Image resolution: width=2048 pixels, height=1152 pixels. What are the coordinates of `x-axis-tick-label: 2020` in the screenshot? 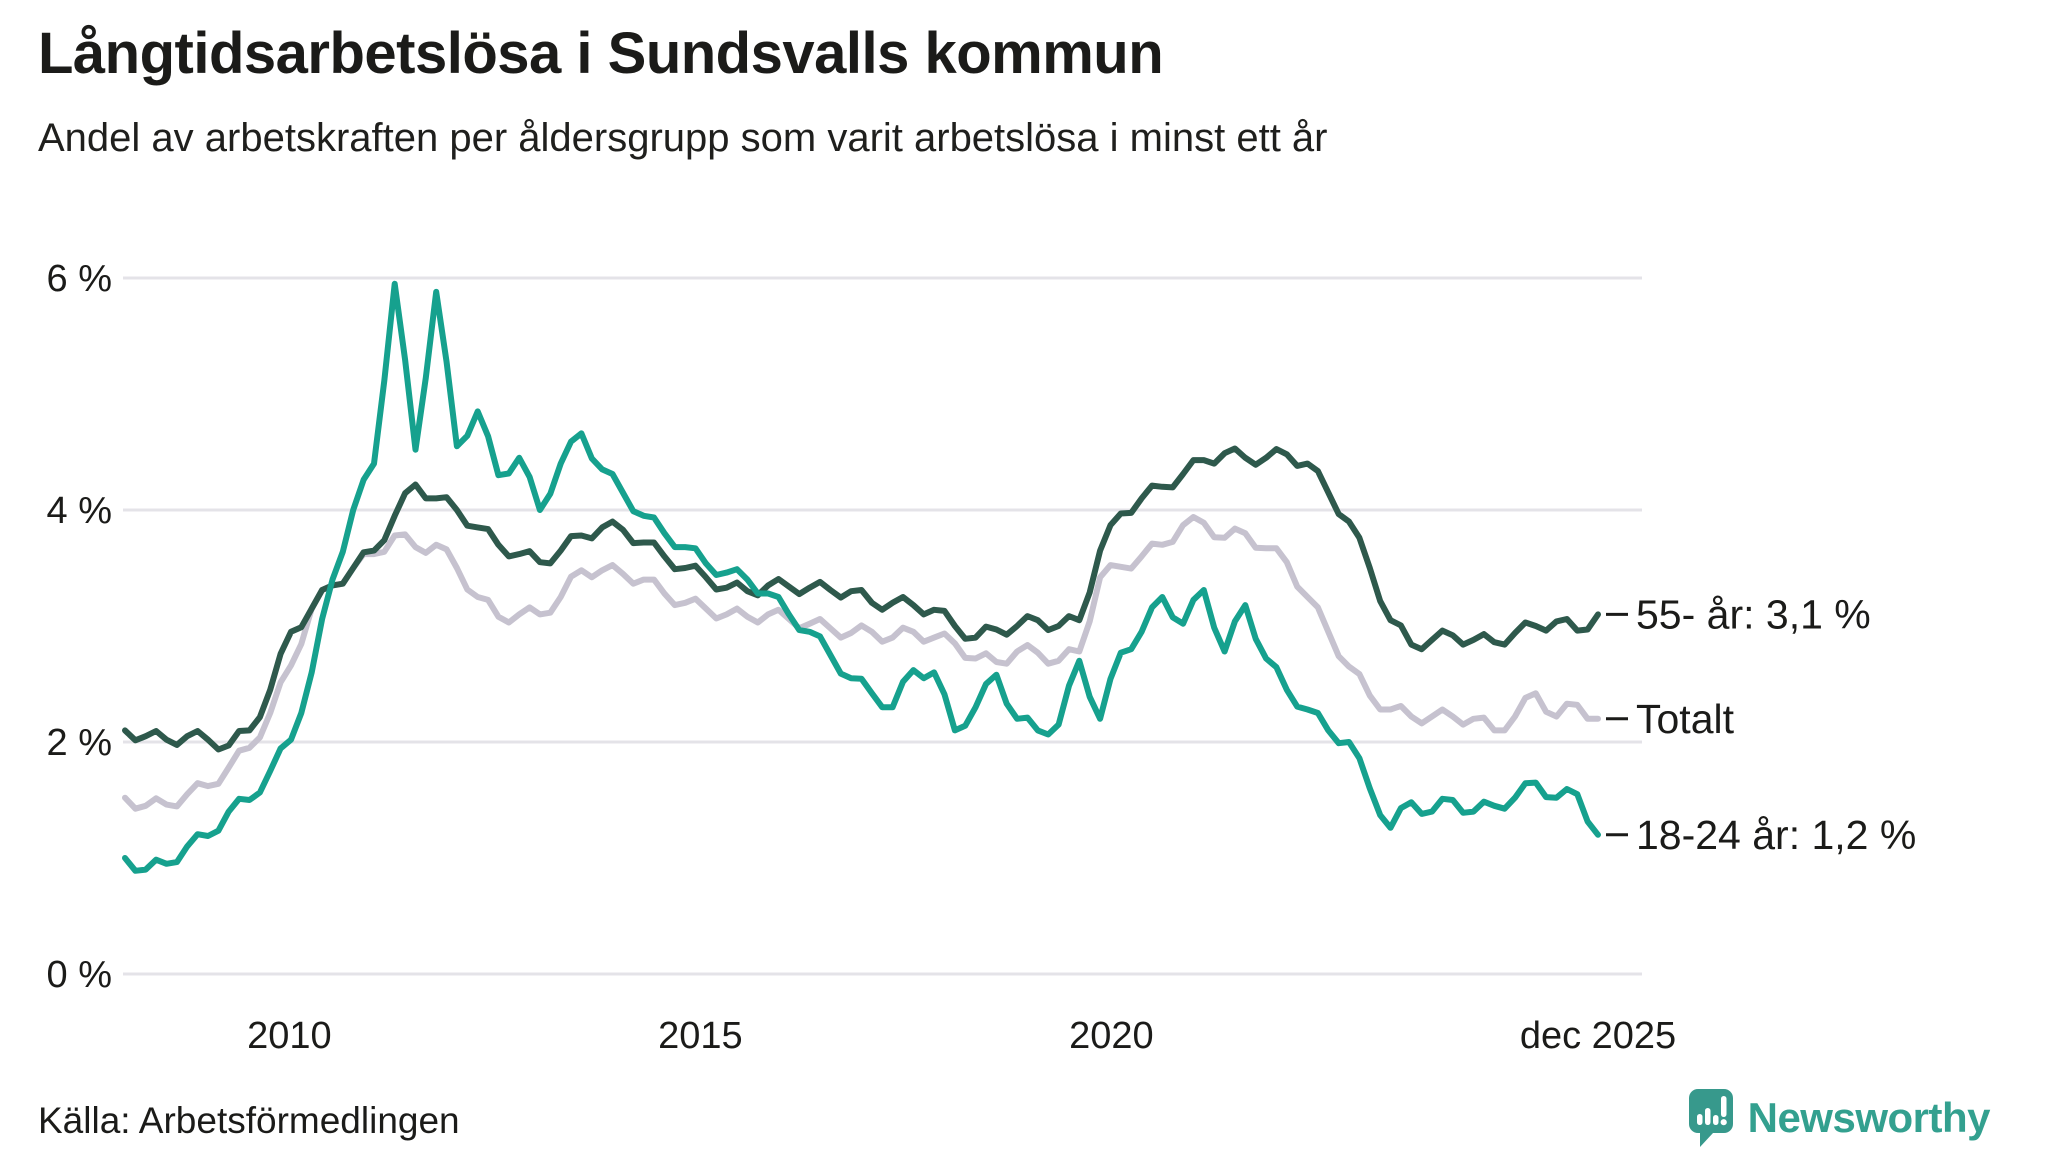 It's located at (1111, 1036).